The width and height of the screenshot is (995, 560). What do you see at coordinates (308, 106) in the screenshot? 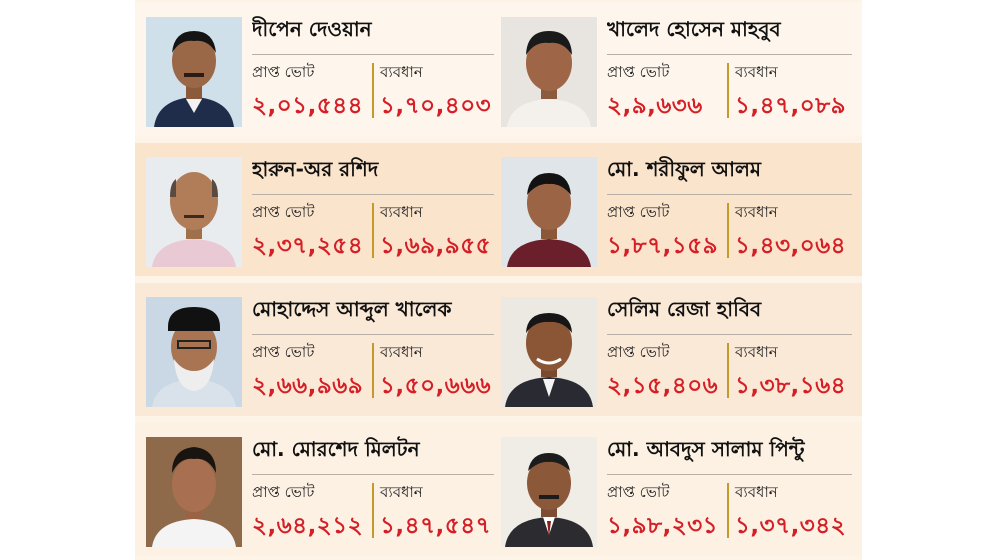
I see `votes-value: ২,০১,৫৪৪` at bounding box center [308, 106].